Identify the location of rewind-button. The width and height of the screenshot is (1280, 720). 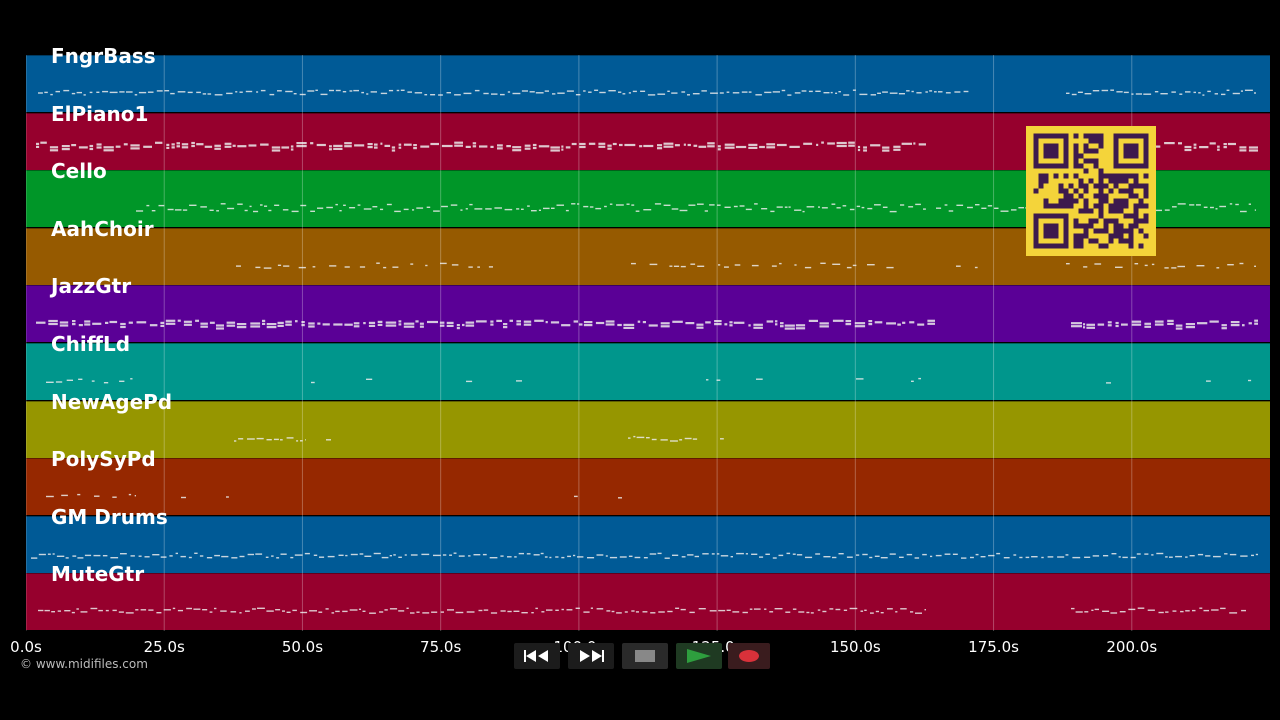
(537, 656).